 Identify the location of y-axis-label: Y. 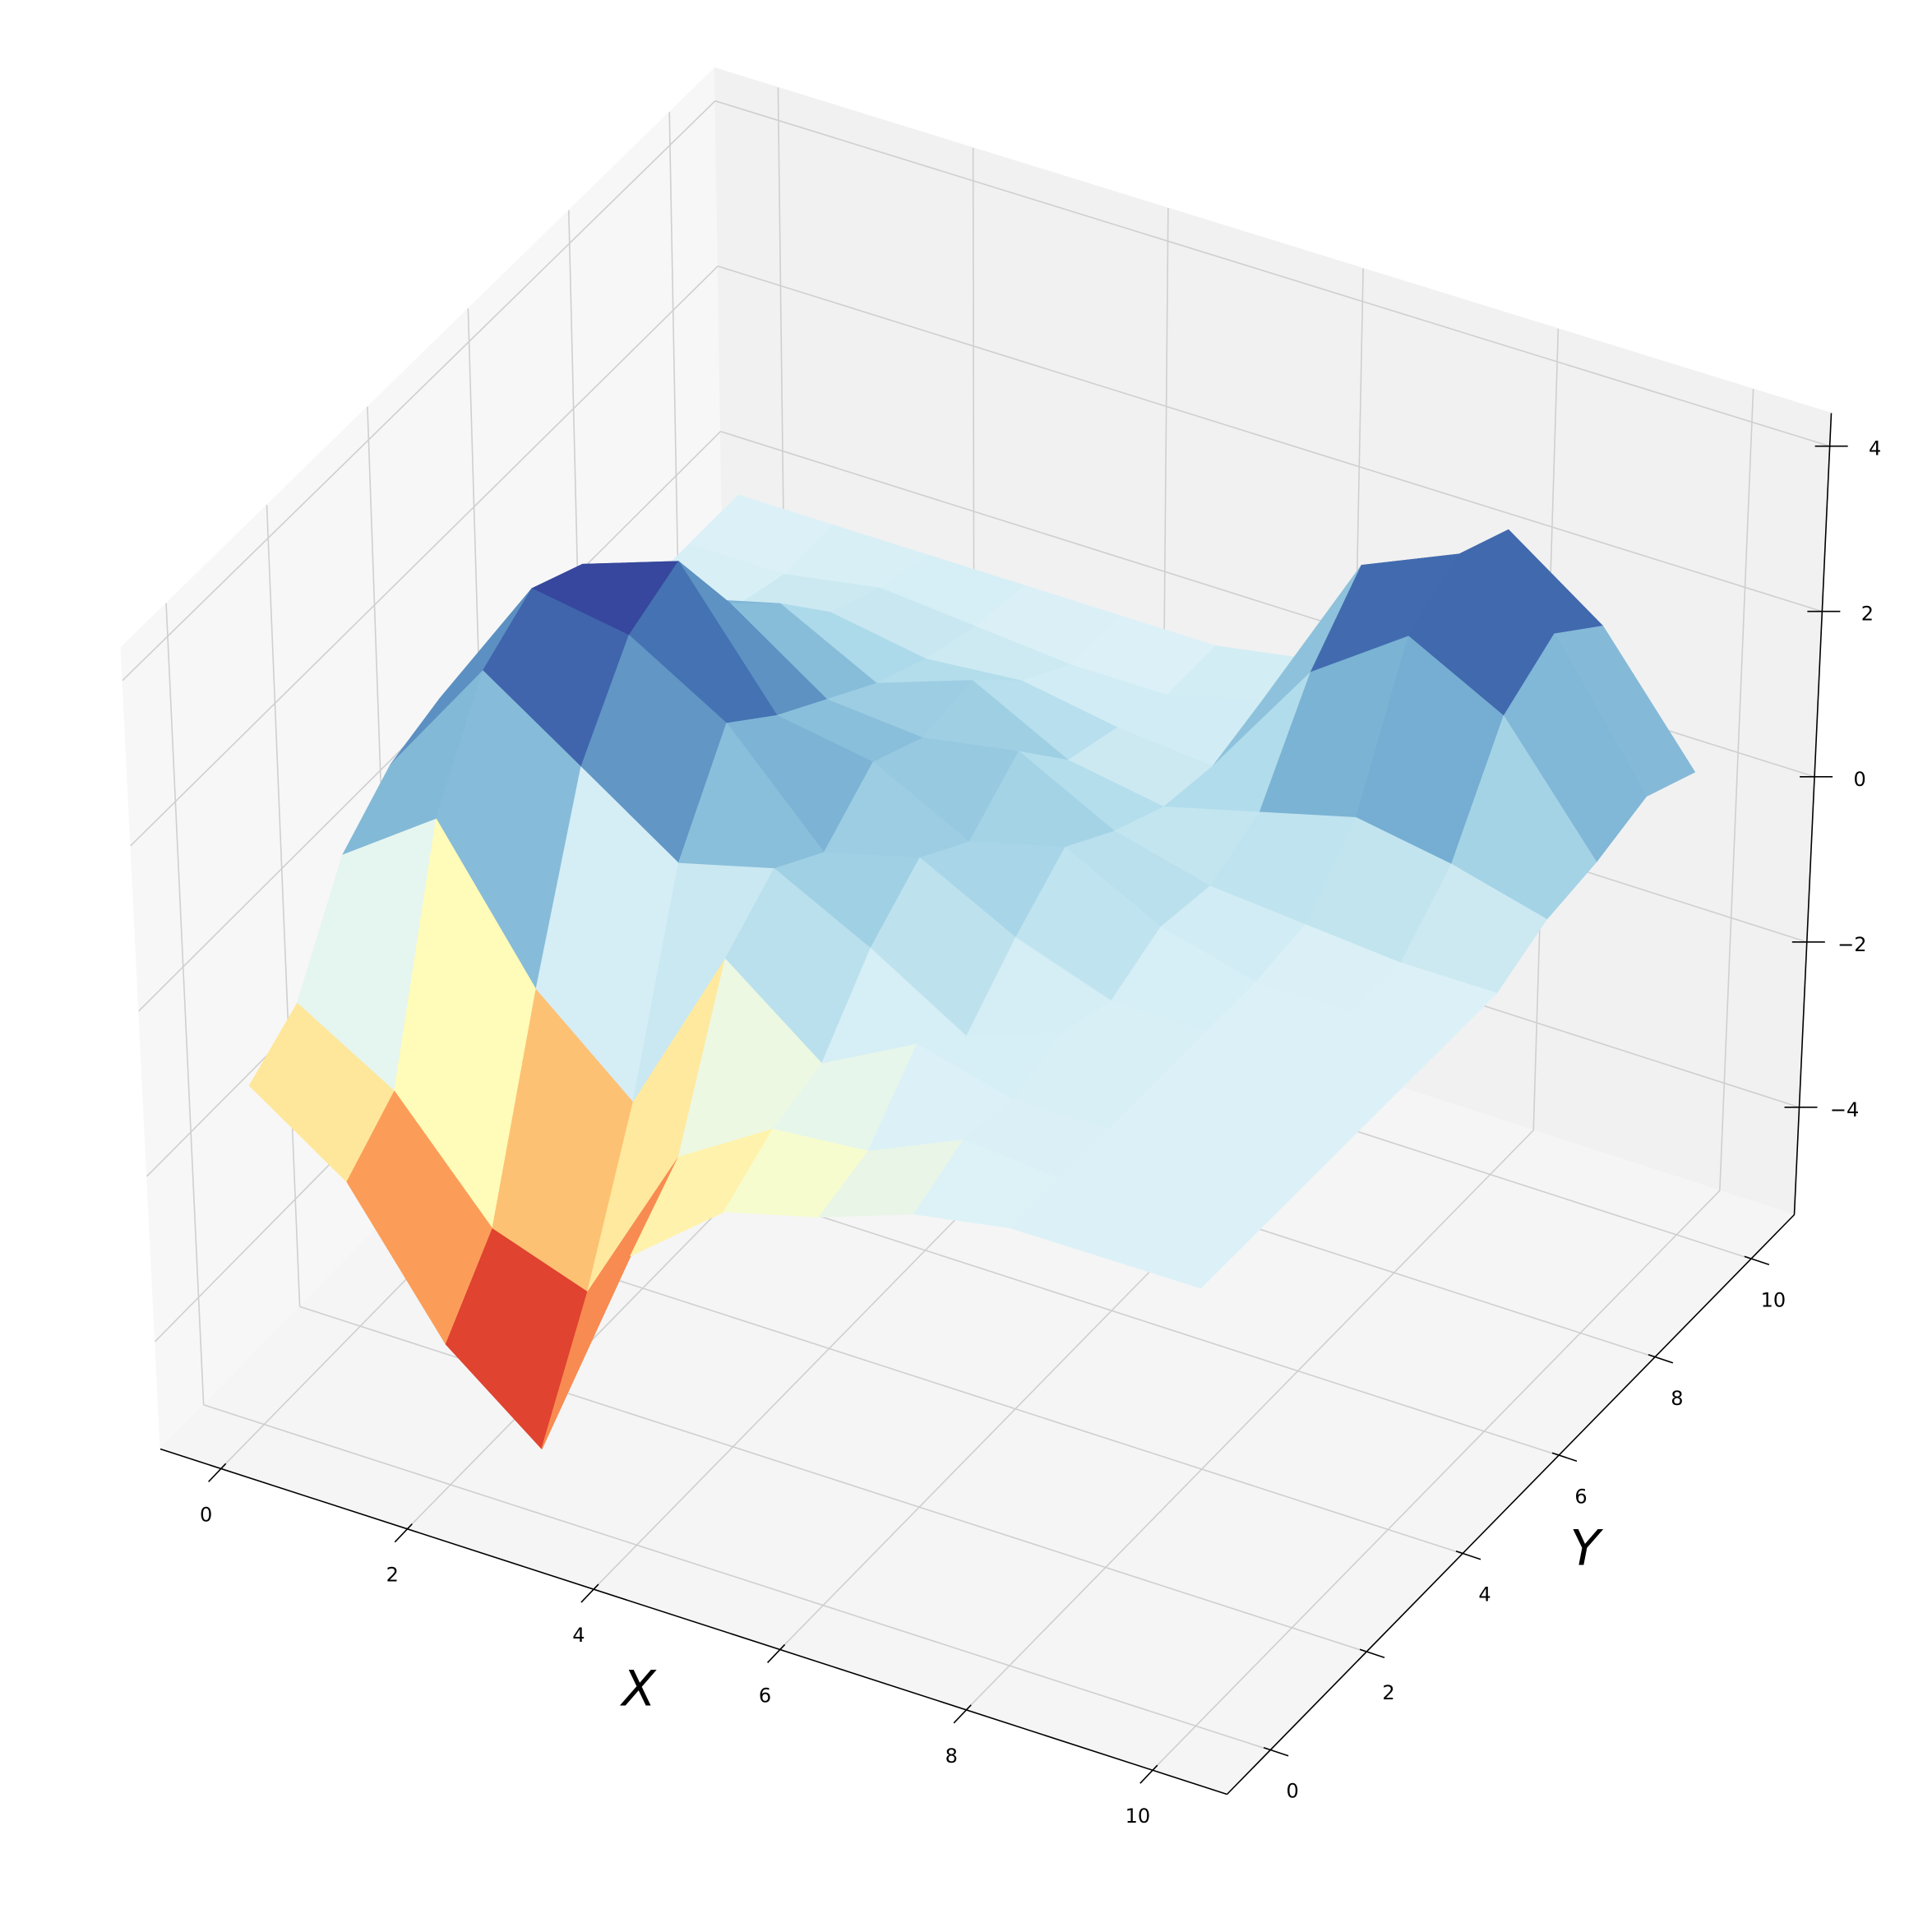
(1587, 1549).